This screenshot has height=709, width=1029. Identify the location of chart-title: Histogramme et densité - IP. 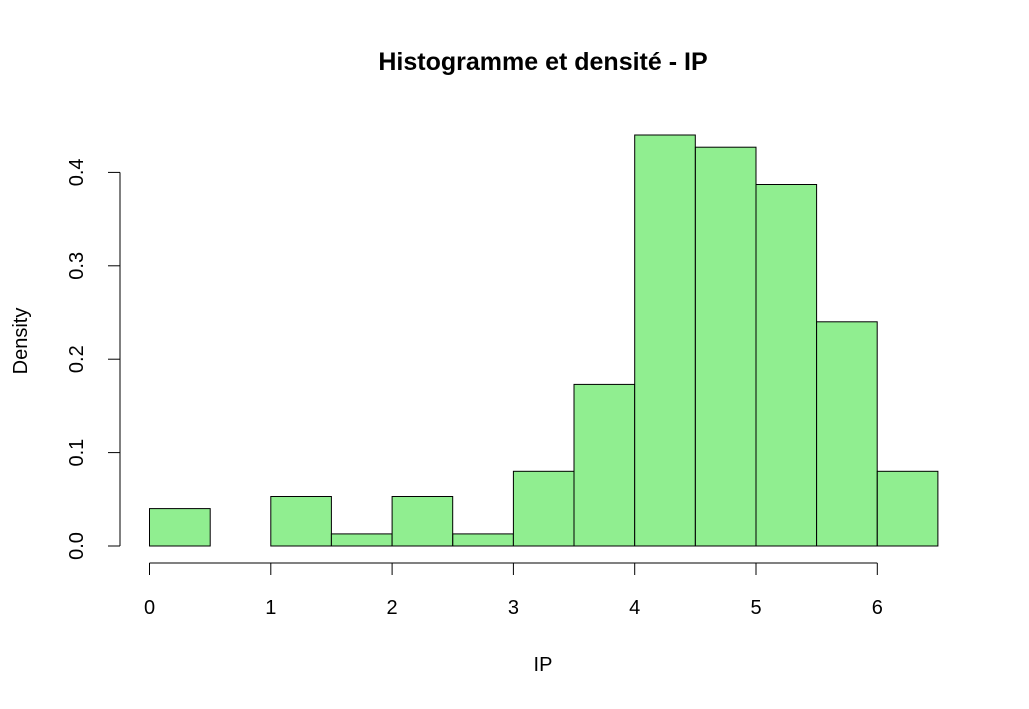
(542, 62).